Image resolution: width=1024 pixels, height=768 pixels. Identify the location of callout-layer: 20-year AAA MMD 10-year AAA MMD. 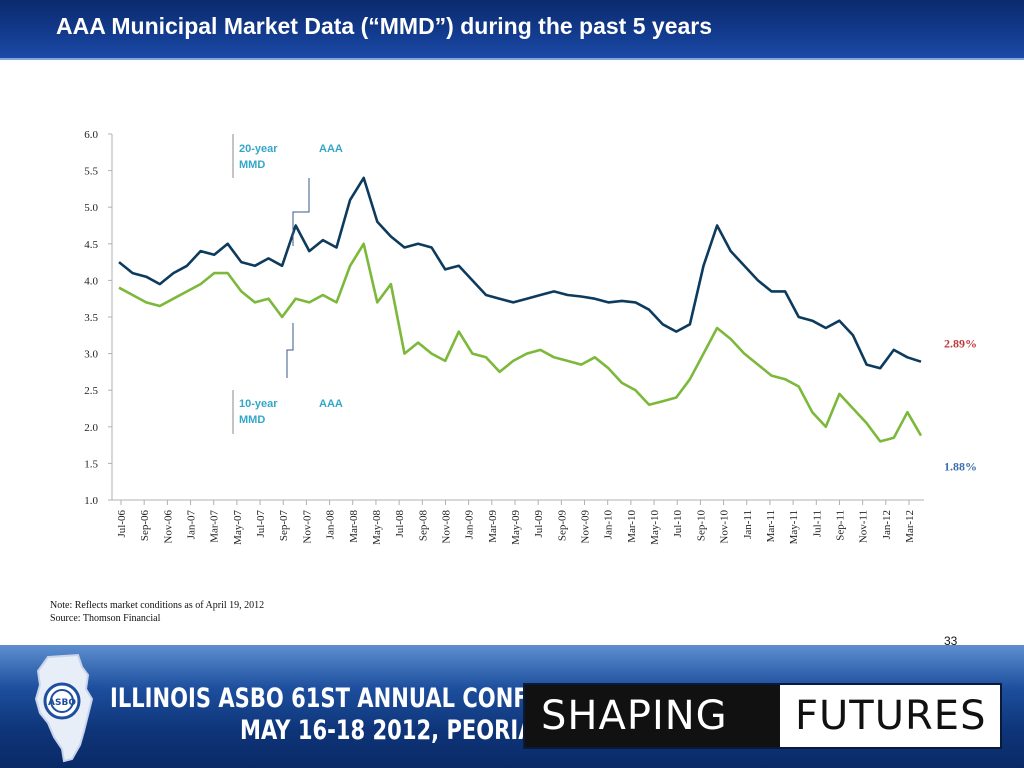
(287, 284).